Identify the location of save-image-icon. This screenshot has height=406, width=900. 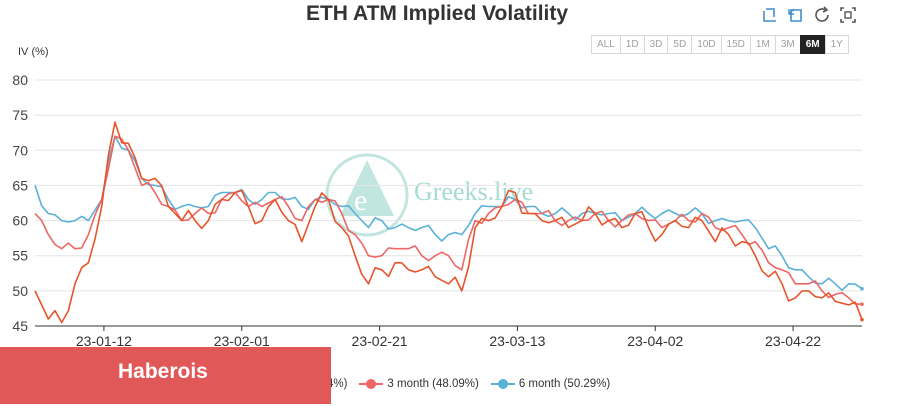
(848, 15).